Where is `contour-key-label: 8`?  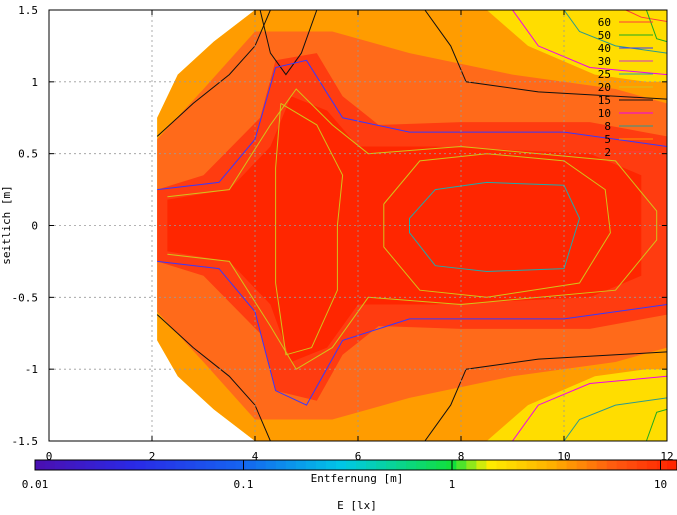 contour-key-label: 8 is located at coordinates (607, 126).